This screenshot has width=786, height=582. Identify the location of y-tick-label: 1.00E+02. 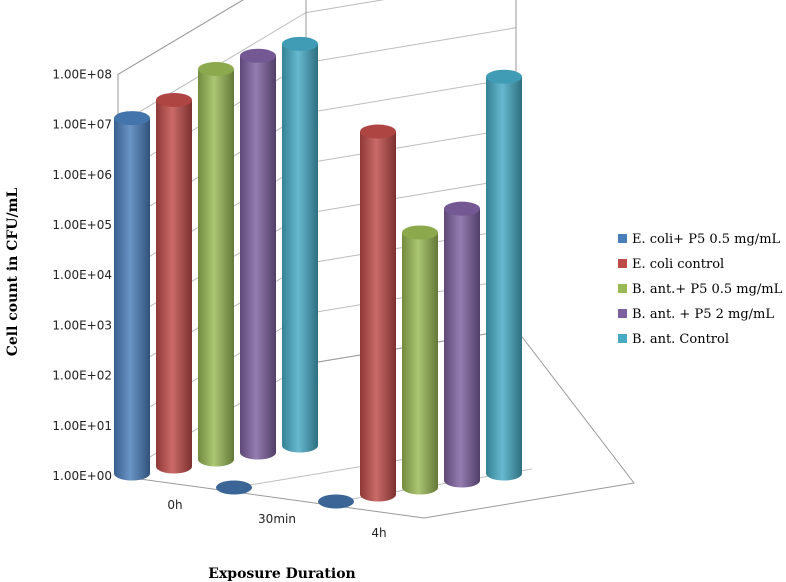
(82, 376).